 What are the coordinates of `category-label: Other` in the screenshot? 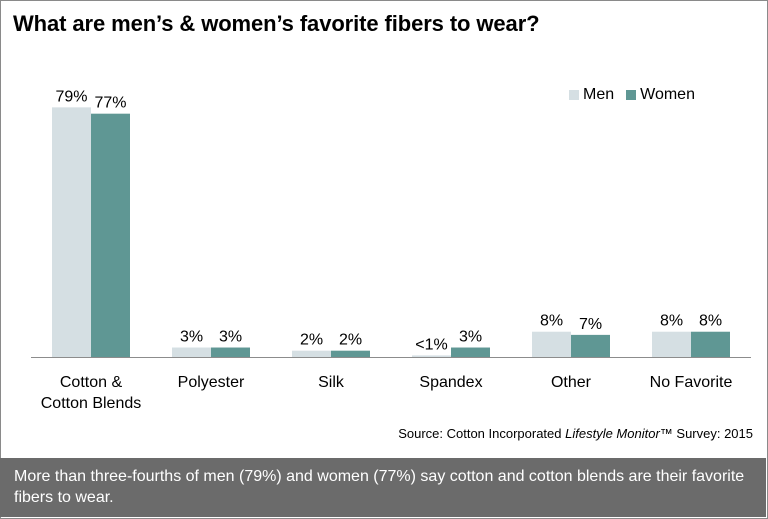 It's located at (571, 382).